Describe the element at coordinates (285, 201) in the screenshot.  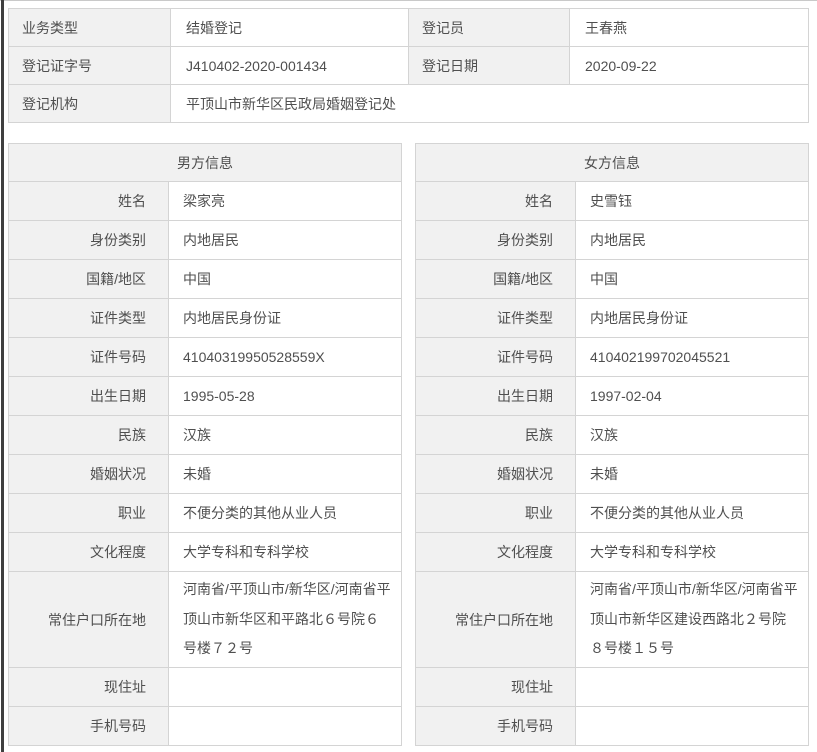
I see `field-value: 梁家亮` at that location.